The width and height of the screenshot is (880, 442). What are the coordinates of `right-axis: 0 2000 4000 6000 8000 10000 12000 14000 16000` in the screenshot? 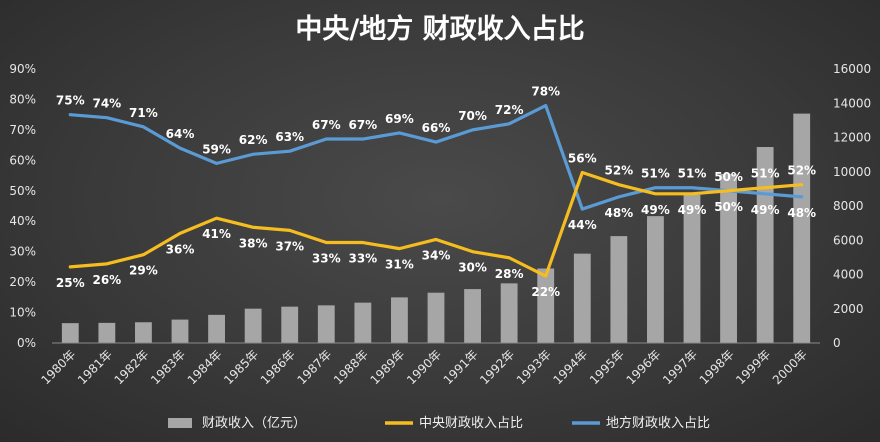 It's located at (852, 206).